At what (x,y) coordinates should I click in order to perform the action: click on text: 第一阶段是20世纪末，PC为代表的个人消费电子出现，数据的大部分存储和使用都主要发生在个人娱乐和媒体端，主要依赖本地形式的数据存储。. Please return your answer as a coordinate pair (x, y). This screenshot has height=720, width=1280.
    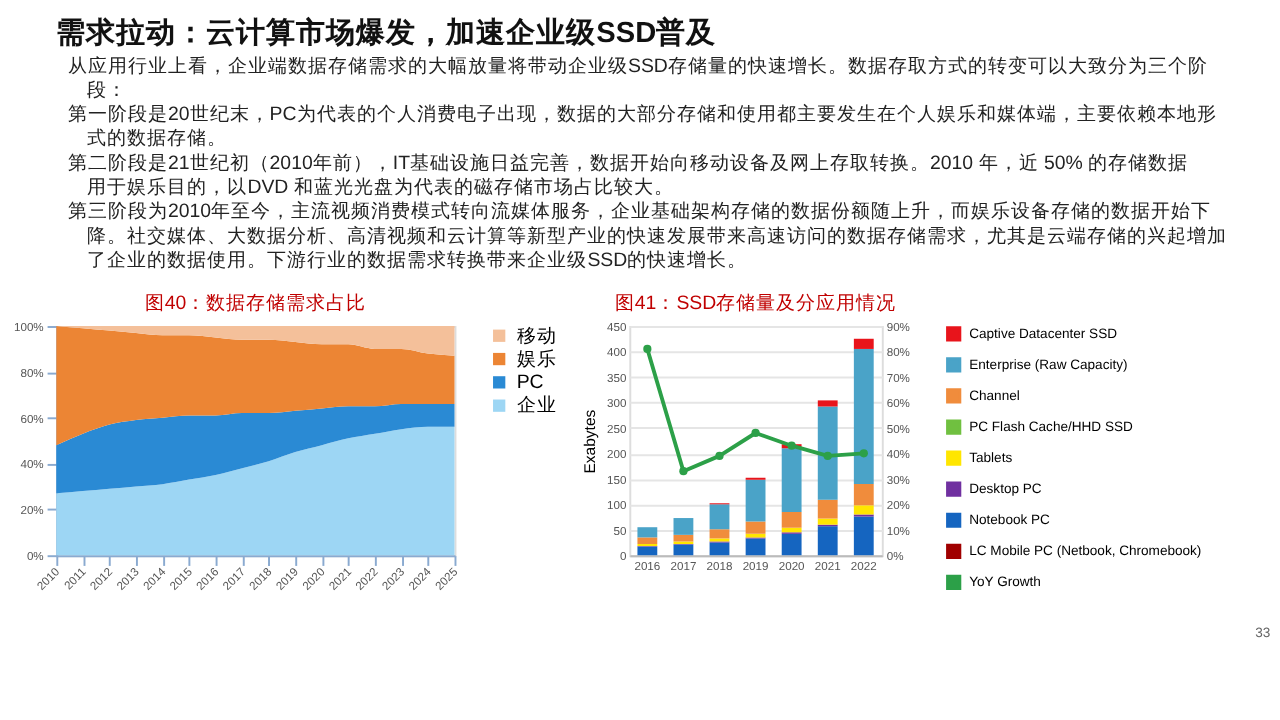
    Looking at the image, I should click on (642, 126).